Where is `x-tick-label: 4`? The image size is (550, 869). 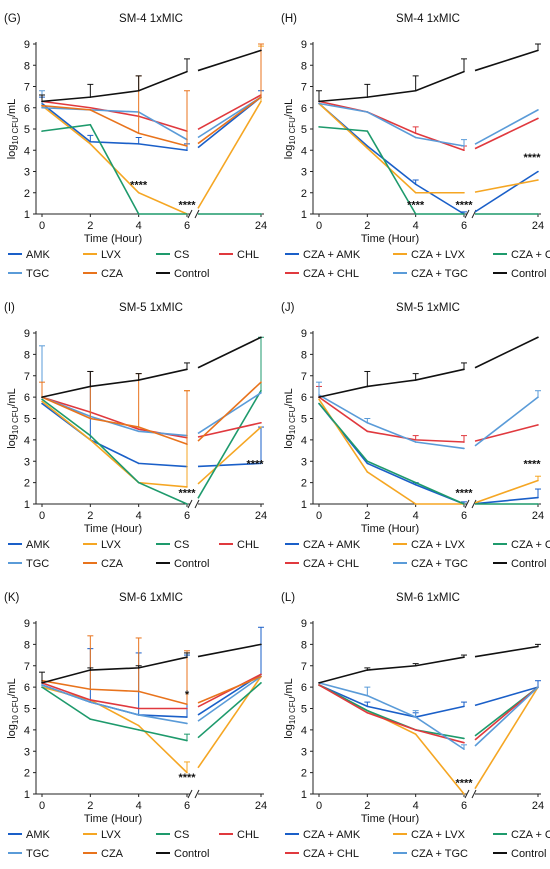 x-tick-label: 4 is located at coordinates (416, 806).